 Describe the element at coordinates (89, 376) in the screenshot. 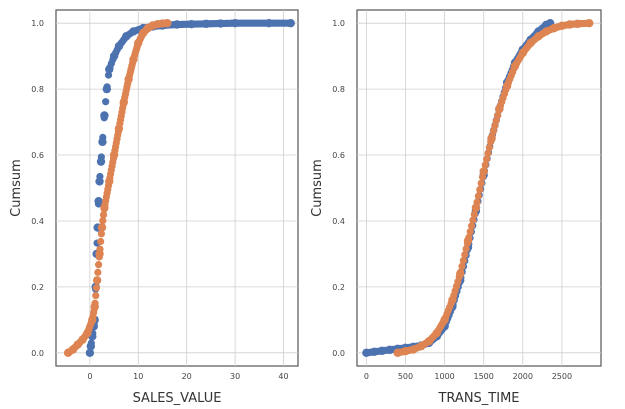

I see `x-tick-label: 0` at that location.